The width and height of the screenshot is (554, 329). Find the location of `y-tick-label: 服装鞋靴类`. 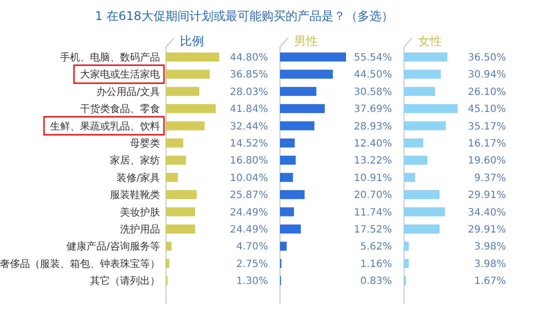

y-tick-label: 服装鞋靴类 is located at coordinates (135, 195).